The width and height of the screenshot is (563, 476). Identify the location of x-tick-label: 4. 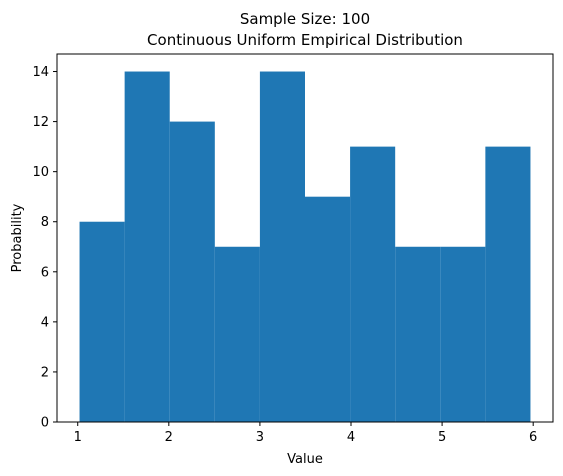
(351, 437).